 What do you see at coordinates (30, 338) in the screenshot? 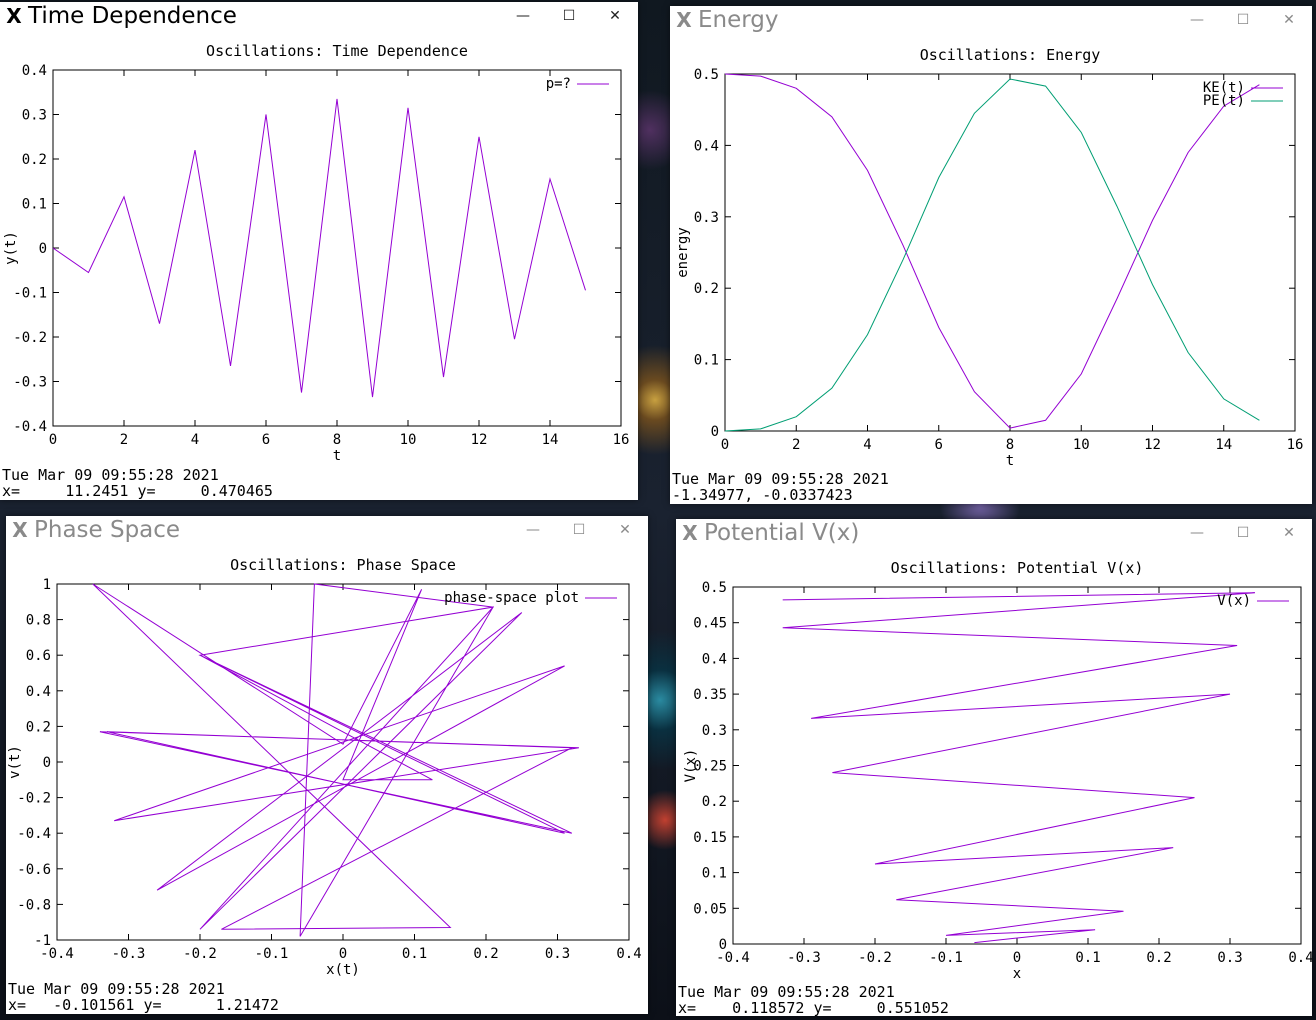
I see `y-tick-label: -0.2` at bounding box center [30, 338].